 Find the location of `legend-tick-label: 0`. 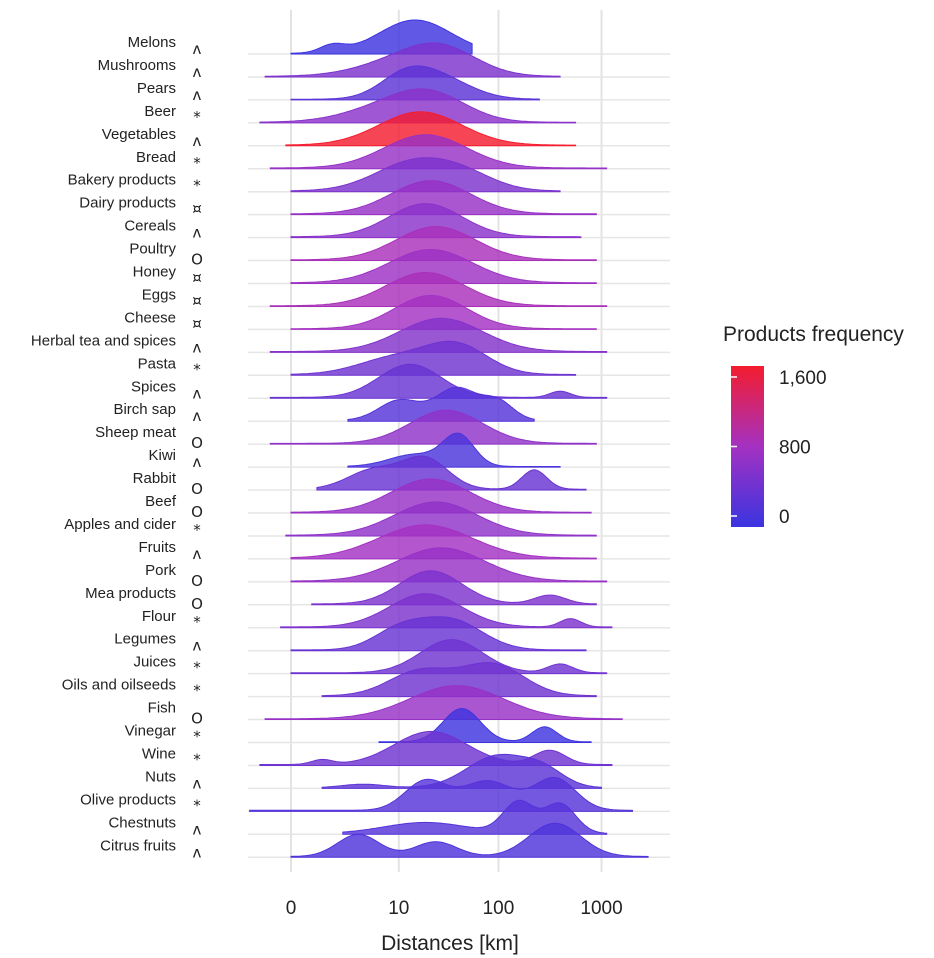

legend-tick-label: 0 is located at coordinates (784, 517).